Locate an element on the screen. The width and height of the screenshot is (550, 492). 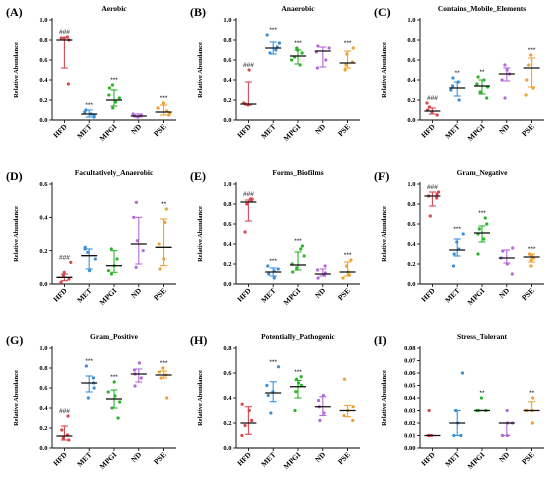
y-tick-label: 1.0 is located at coordinates (411, 184).